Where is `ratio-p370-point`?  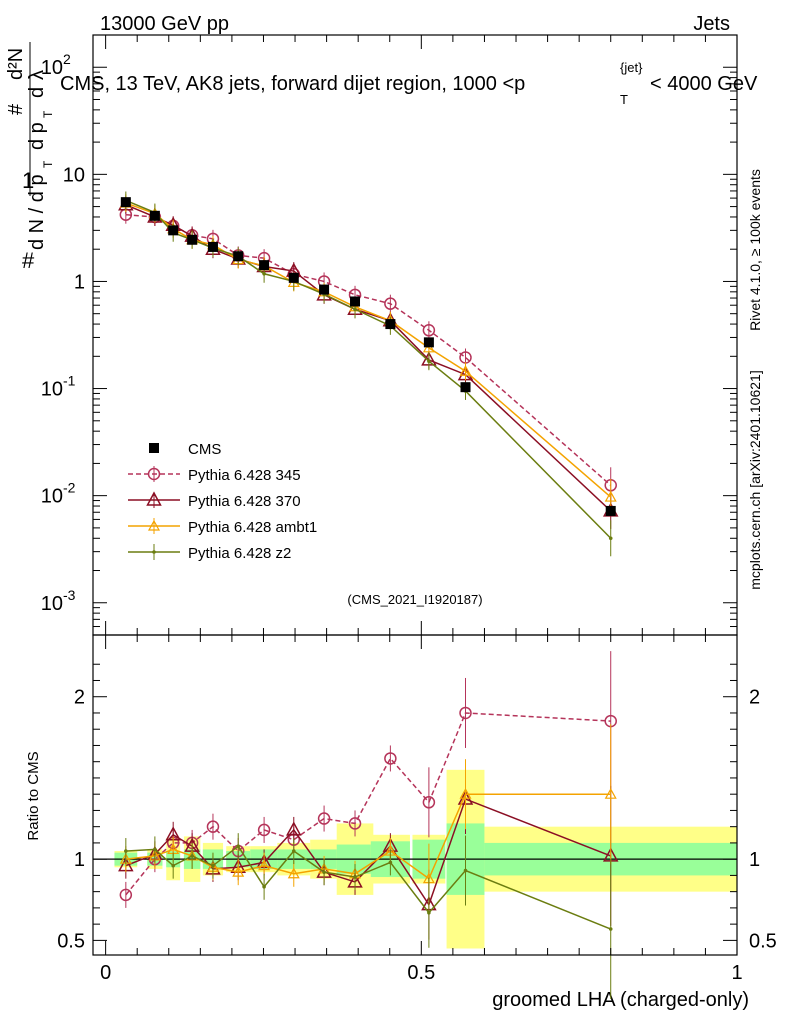 ratio-p370-point is located at coordinates (294, 828).